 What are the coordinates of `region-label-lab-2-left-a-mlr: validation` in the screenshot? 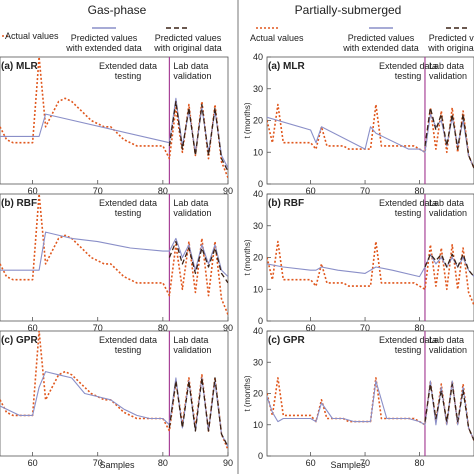 It's located at (192, 76).